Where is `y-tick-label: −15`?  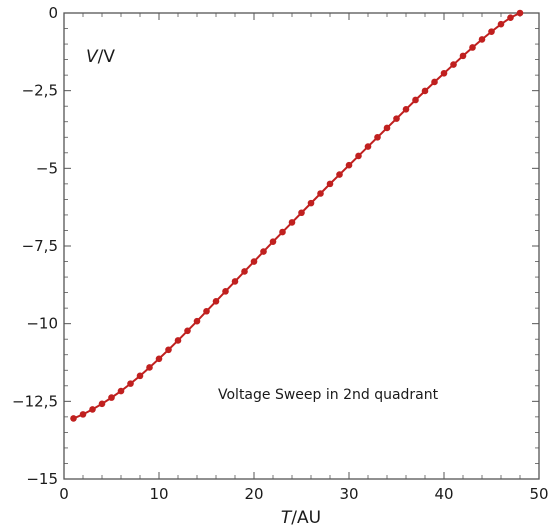 y-tick-label: −15 is located at coordinates (42, 479).